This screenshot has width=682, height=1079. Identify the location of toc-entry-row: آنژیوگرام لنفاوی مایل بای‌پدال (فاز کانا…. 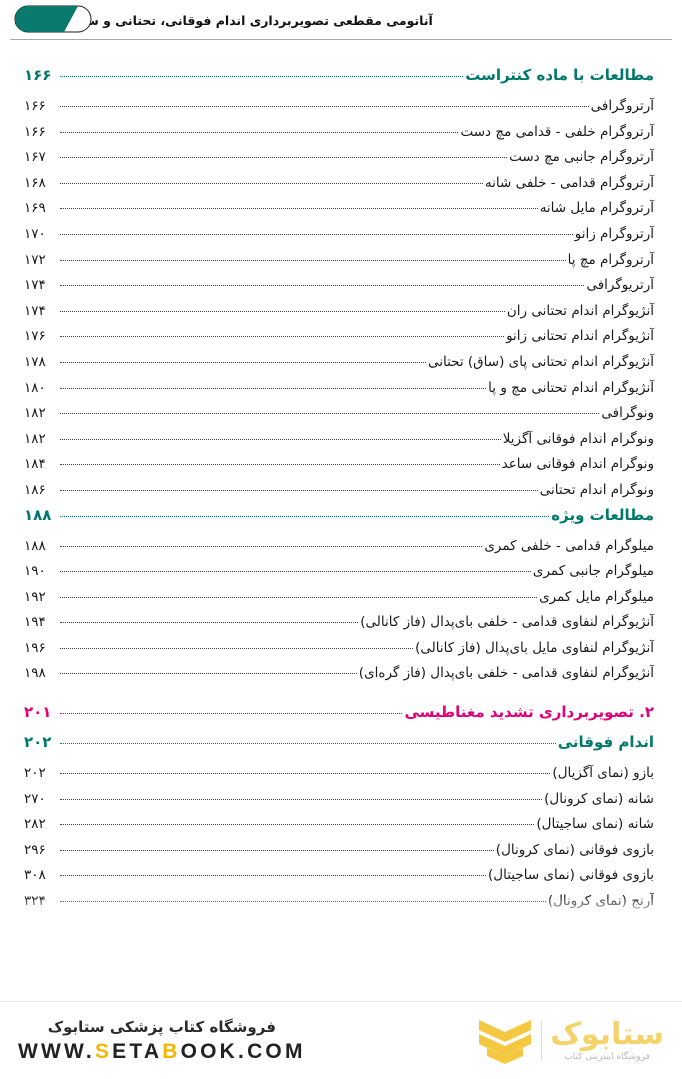
(339, 649).